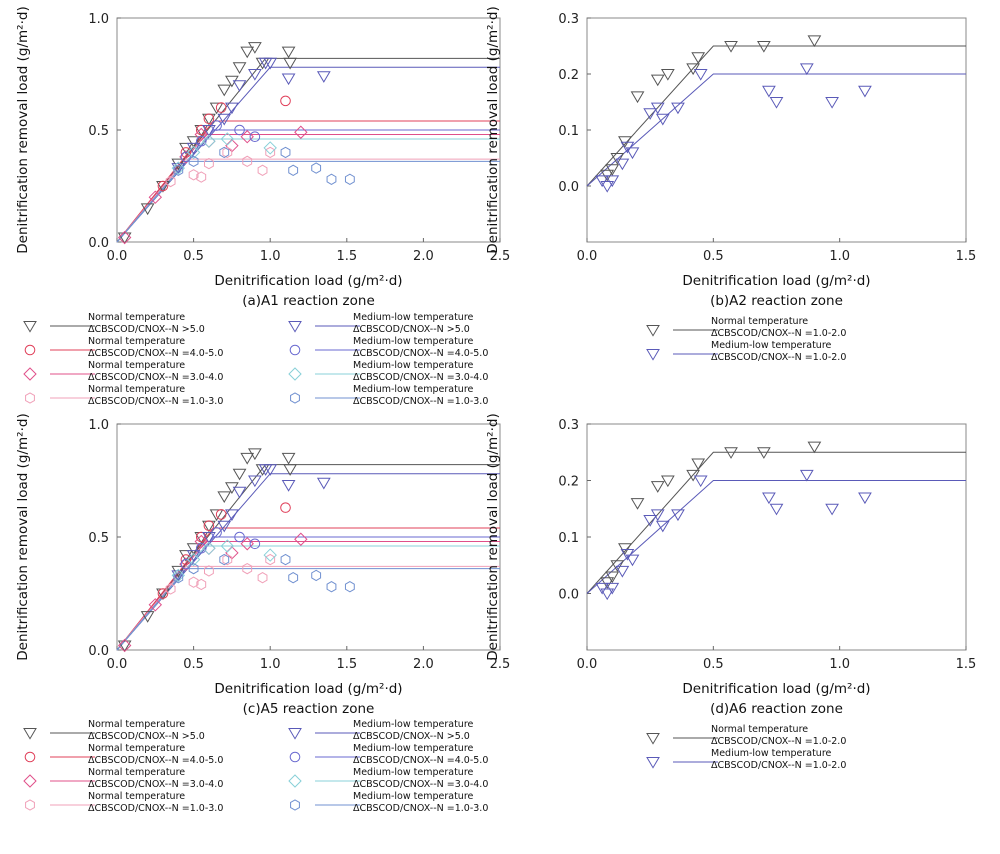 The image size is (1000, 854). What do you see at coordinates (776, 301) in the screenshot?
I see `chart-caption: (b)A2 reaction zone` at bounding box center [776, 301].